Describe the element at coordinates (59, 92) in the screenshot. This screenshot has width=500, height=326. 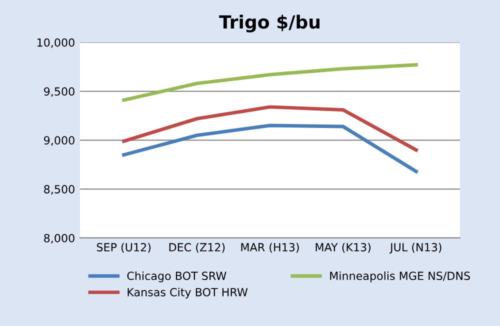
I see `y-tick-label: 9,500` at that location.